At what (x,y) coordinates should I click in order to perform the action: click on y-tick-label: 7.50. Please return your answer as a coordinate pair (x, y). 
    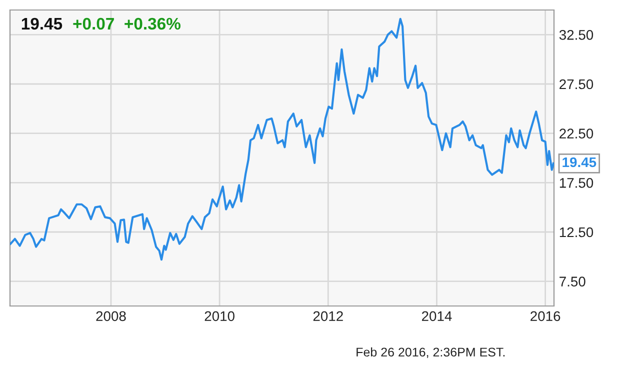
    Looking at the image, I should click on (573, 281).